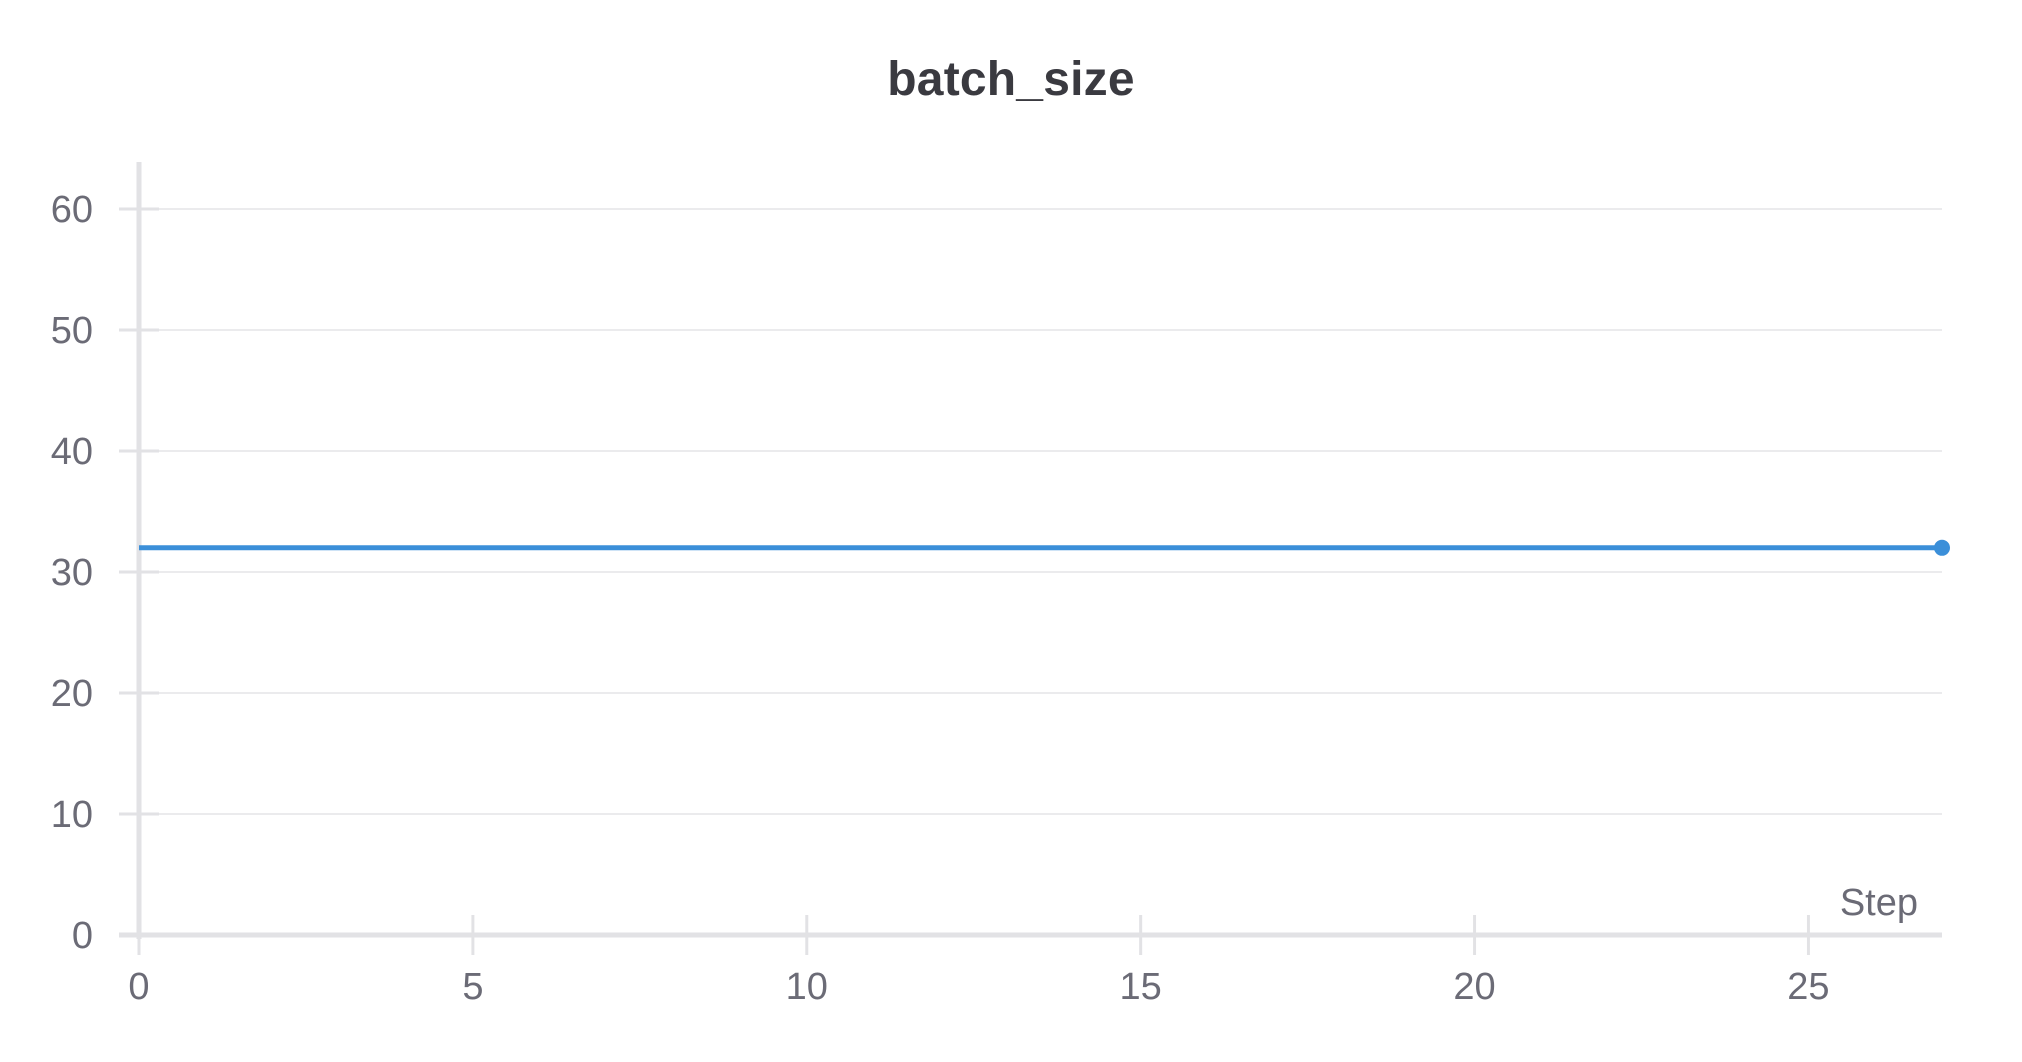 The height and width of the screenshot is (1062, 2022). Describe the element at coordinates (138, 987) in the screenshot. I see `x-tick-label: 0` at that location.